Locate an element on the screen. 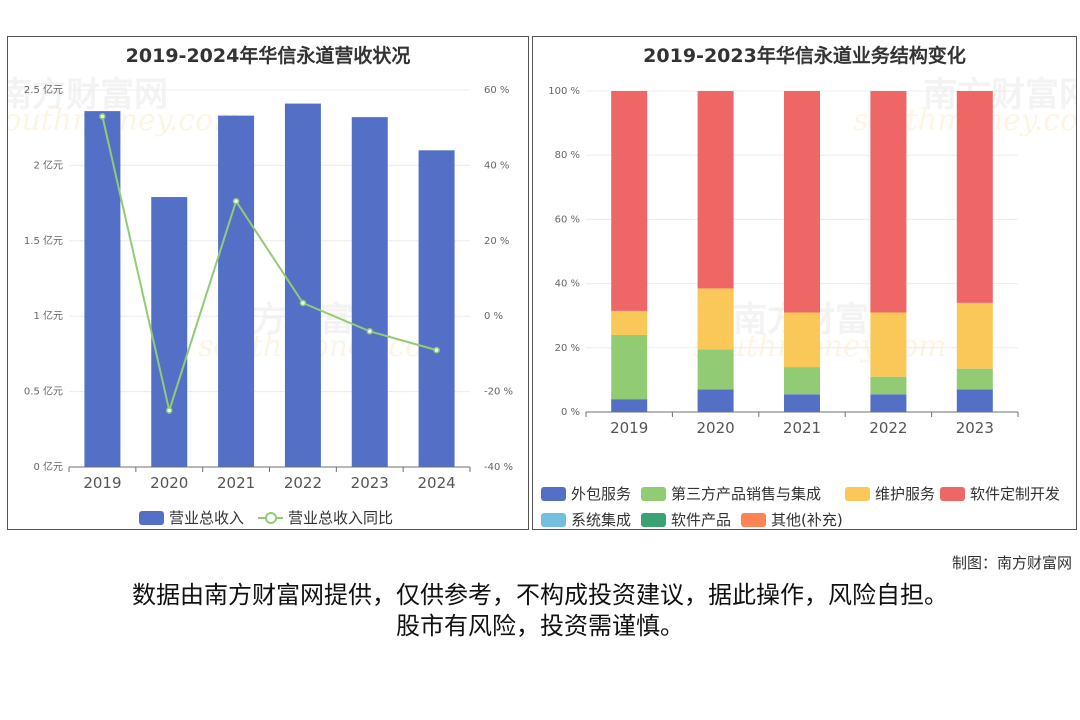  legend-item: 营业总收入 is located at coordinates (191, 517).